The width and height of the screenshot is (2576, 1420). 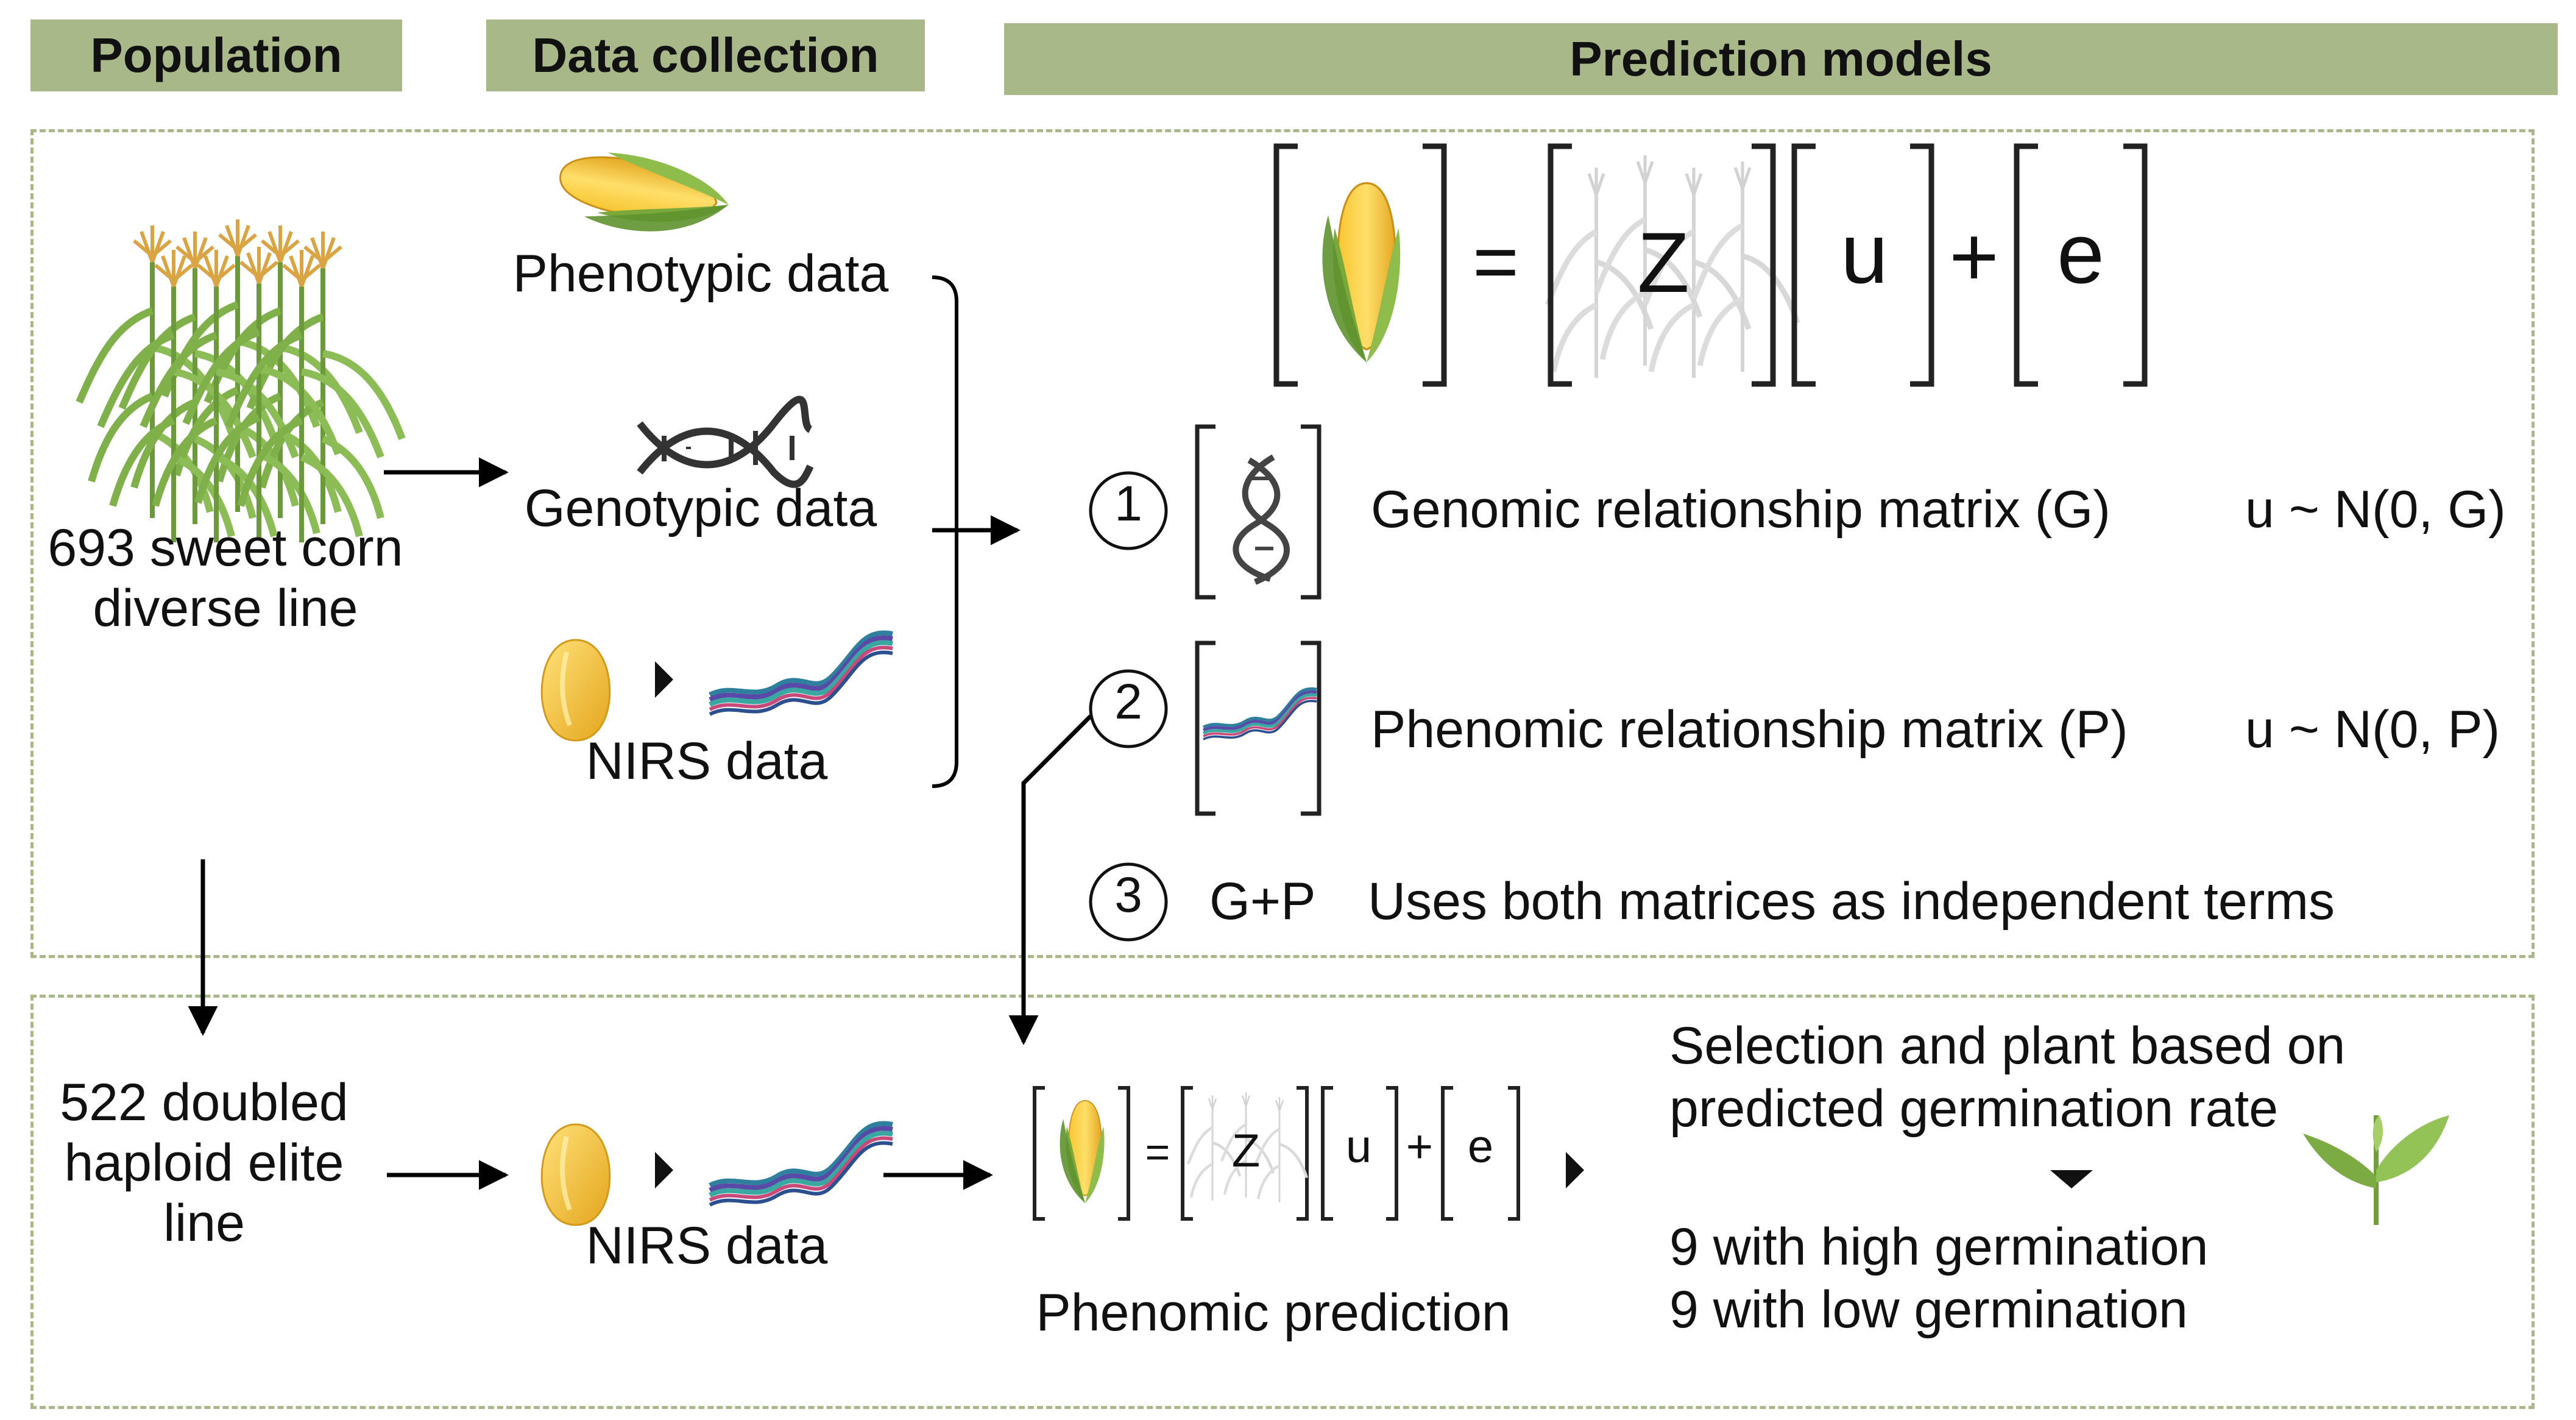 What do you see at coordinates (664, 679) in the screenshot?
I see `play-marker-top` at bounding box center [664, 679].